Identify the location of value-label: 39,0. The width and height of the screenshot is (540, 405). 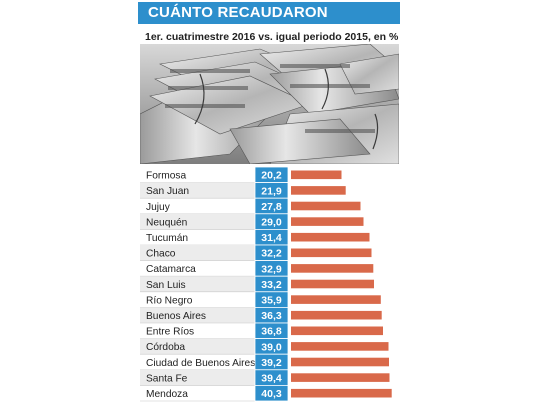
(271, 347).